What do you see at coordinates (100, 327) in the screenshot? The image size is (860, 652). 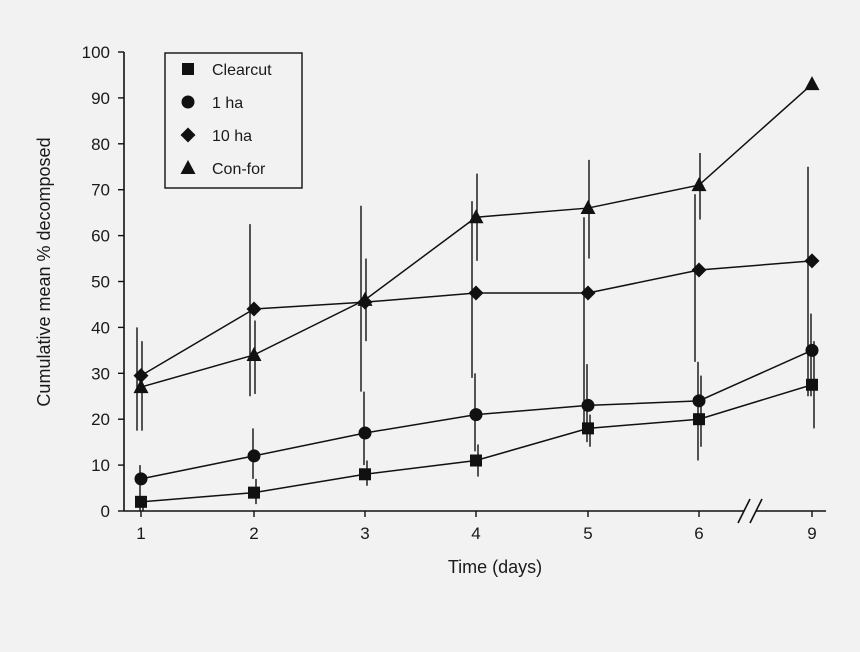 I see `y-tick-label: 40` at bounding box center [100, 327].